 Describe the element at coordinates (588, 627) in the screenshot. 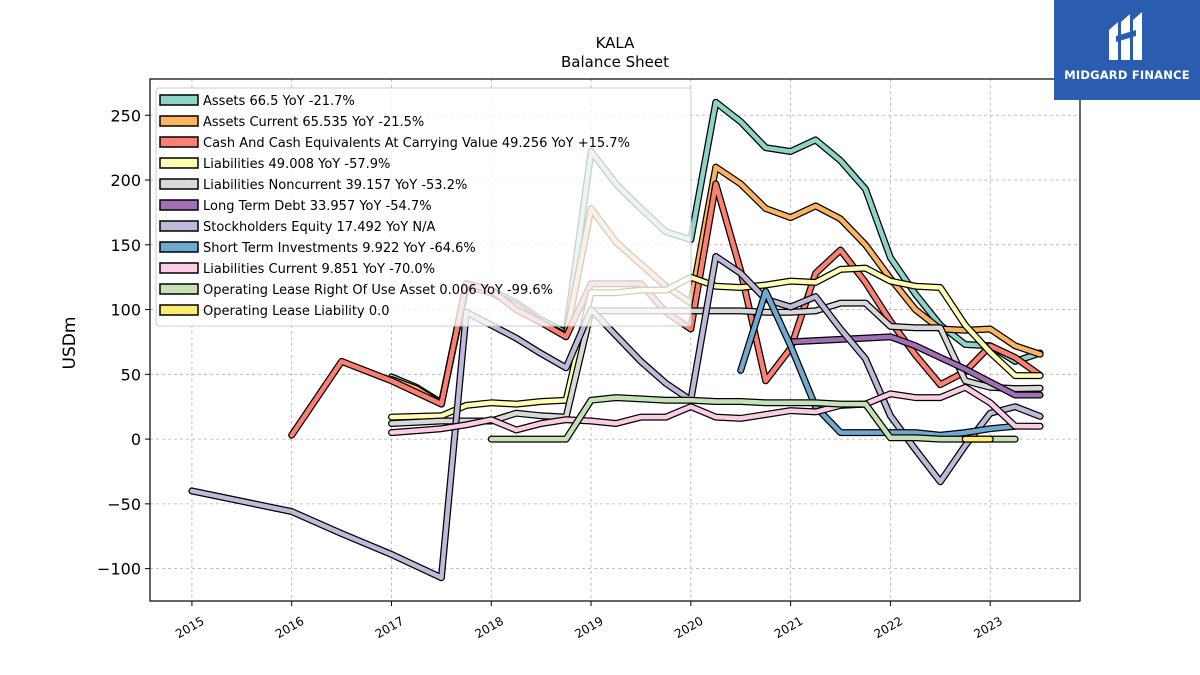

I see `x-tick-label: 2019` at that location.